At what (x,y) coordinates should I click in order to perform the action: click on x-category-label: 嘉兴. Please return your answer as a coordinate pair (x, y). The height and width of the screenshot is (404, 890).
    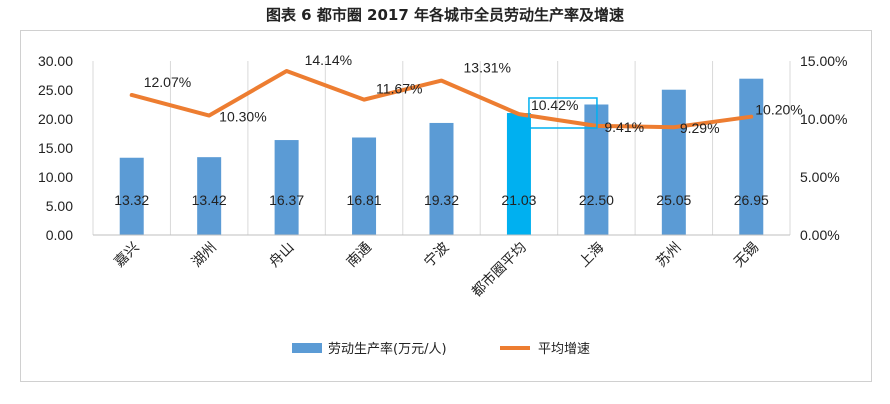
    Looking at the image, I should click on (126, 255).